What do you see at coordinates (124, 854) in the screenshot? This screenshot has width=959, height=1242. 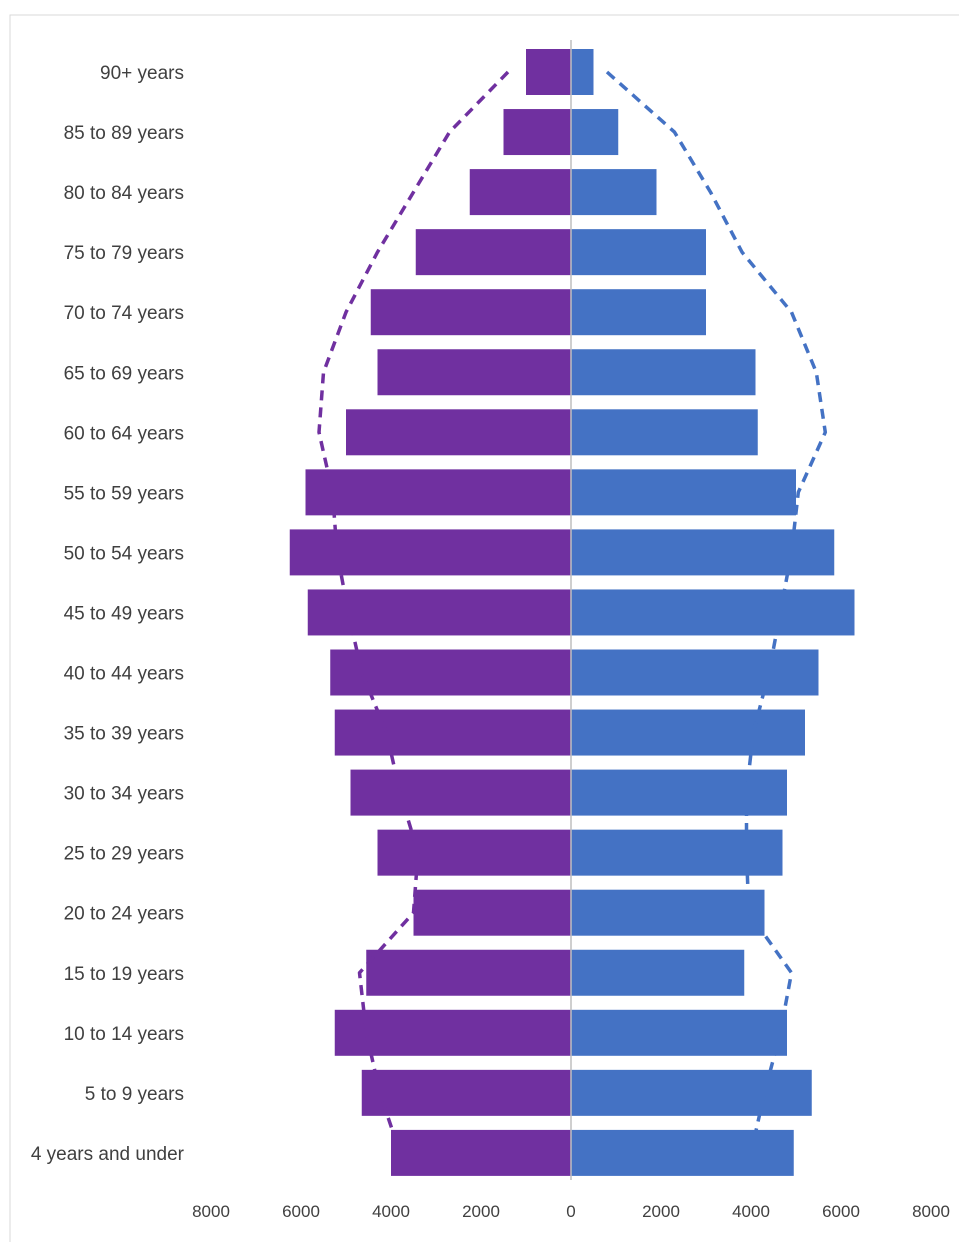 I see `category-label-13: 25 to 29 years` at bounding box center [124, 854].